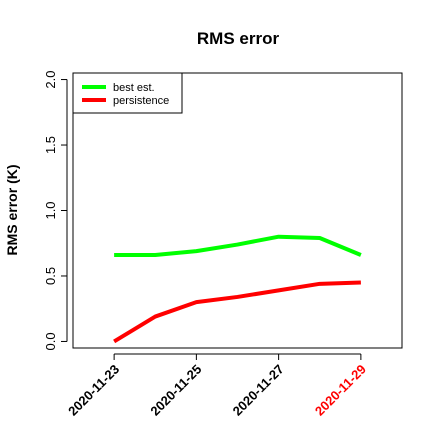  I want to click on y-tick-label: 2.0, so click(50, 80).